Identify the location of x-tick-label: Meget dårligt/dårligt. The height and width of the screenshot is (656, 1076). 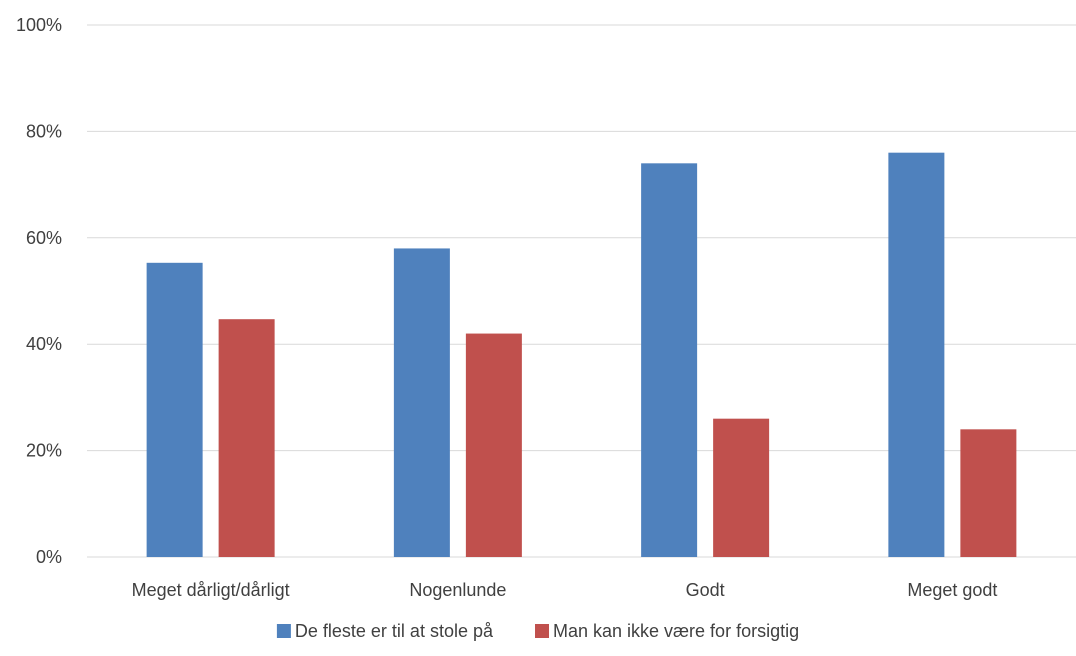
(211, 590).